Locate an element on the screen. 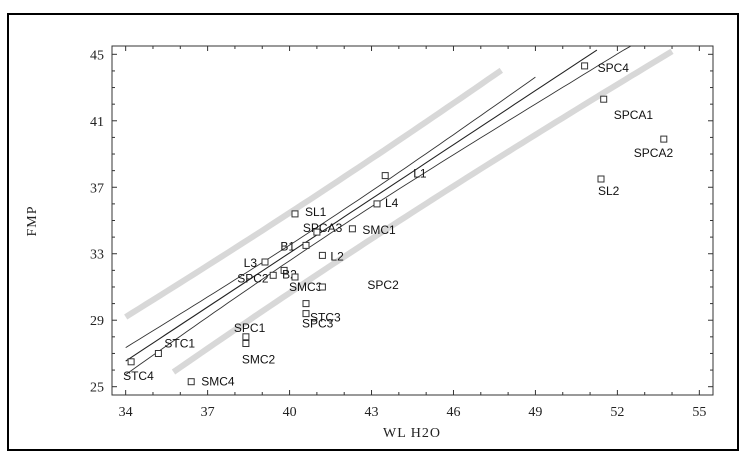 The width and height of the screenshot is (748, 453). point-label: SPC4 is located at coordinates (614, 68).